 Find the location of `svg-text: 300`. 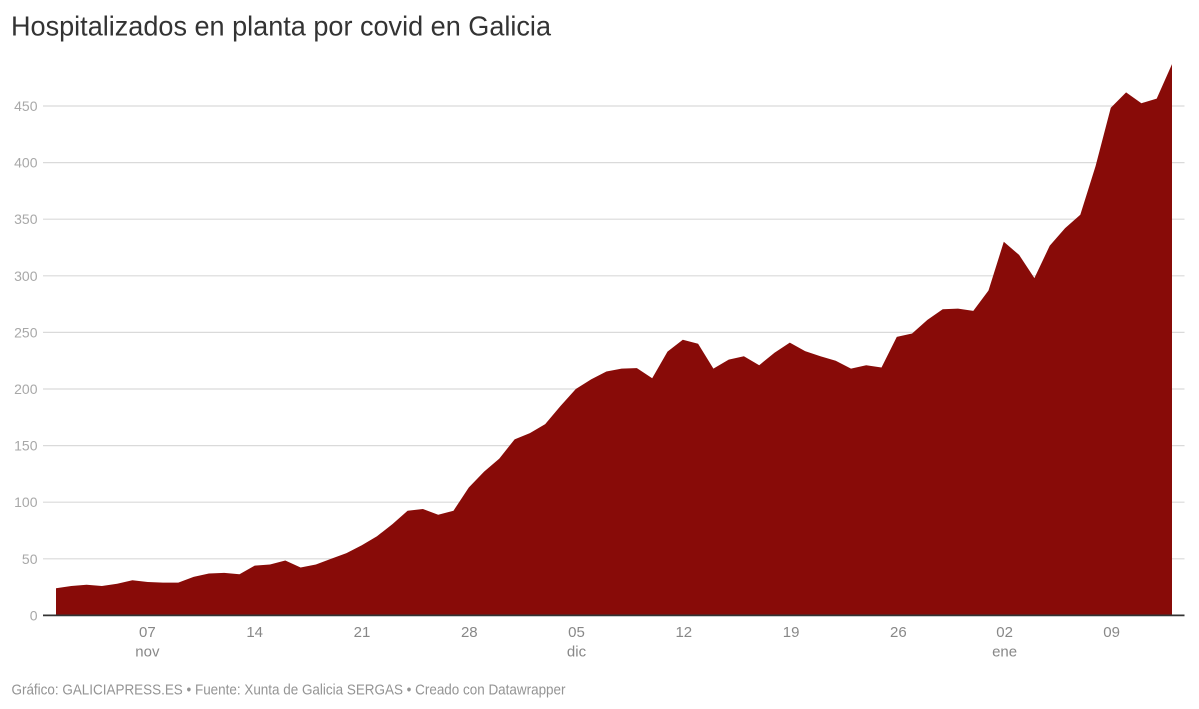

svg-text: 300 is located at coordinates (26, 276).